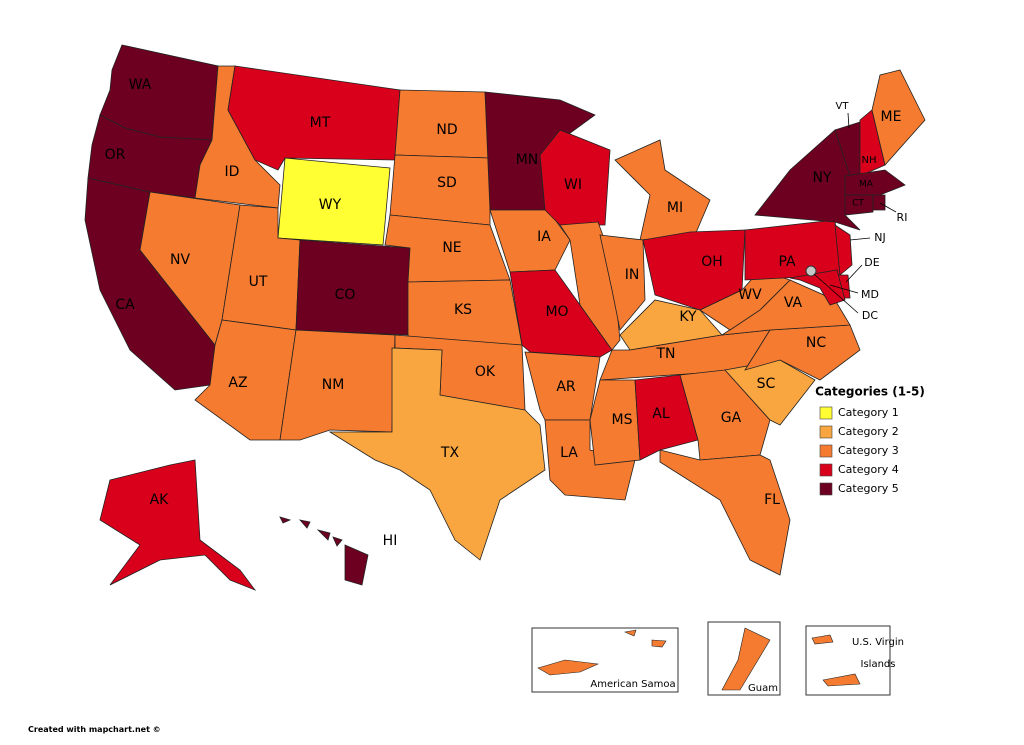  Describe the element at coordinates (451, 248) in the screenshot. I see `state-label: NE` at that location.